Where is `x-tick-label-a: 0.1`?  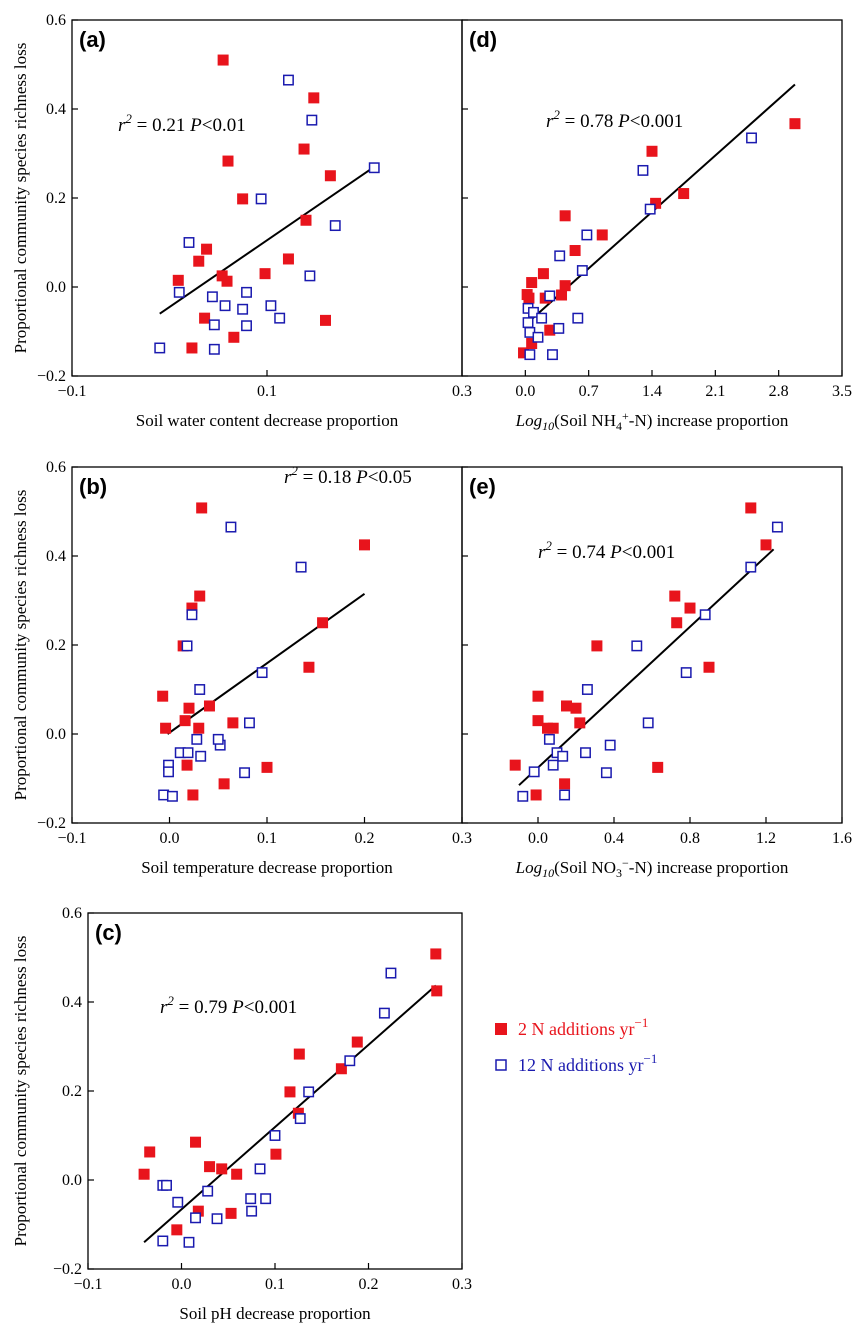
x-tick-label-a: 0.1 is located at coordinates (267, 391).